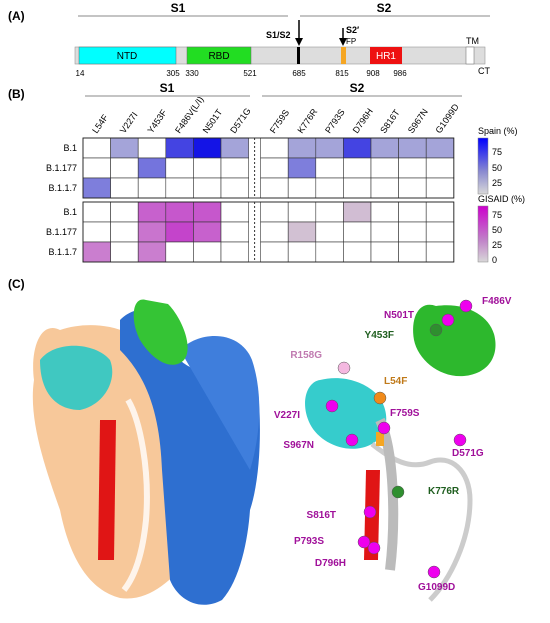 The width and height of the screenshot is (550, 623). What do you see at coordinates (61, 200) in the screenshot?
I see `row-labels: B.1 B.1.177 B.1.1.7 B.1 B.1.177 B.1.1.7` at bounding box center [61, 200].